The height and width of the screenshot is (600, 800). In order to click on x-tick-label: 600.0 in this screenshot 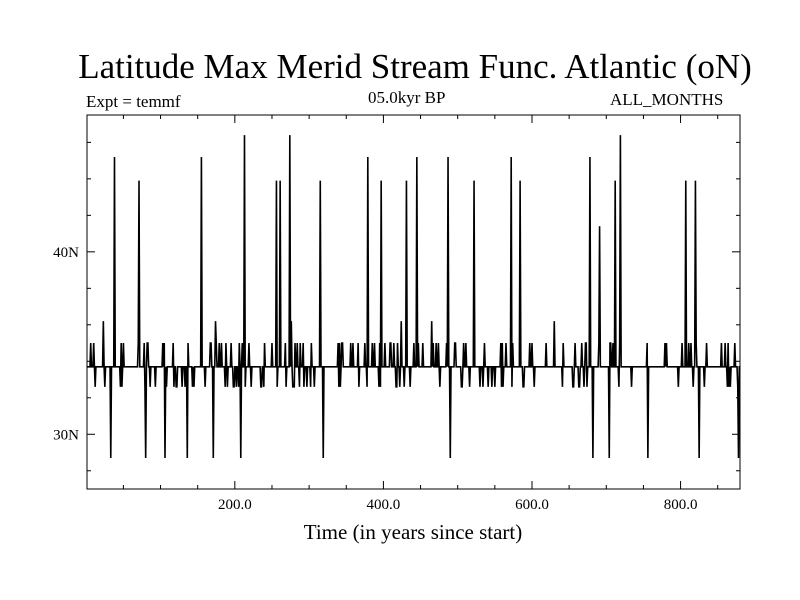, I will do `click(532, 505)`.